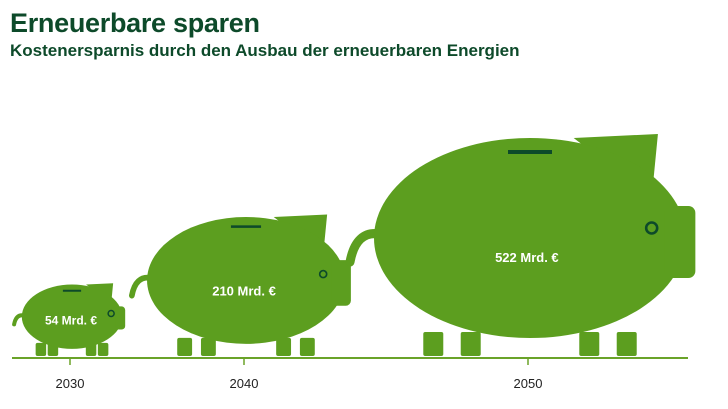 The image size is (728, 409). I want to click on x-tick-label-2050: 2050, so click(528, 383).